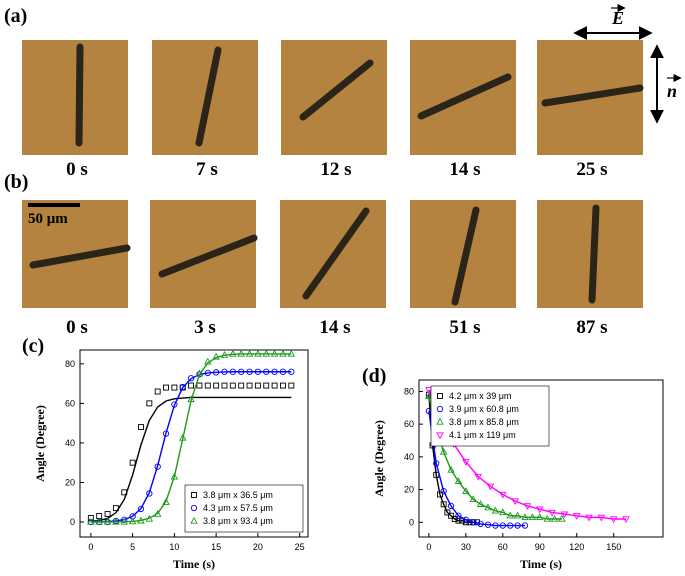 The height and width of the screenshot is (576, 685). What do you see at coordinates (90, 547) in the screenshot?
I see `x-tick-label: 0` at bounding box center [90, 547].